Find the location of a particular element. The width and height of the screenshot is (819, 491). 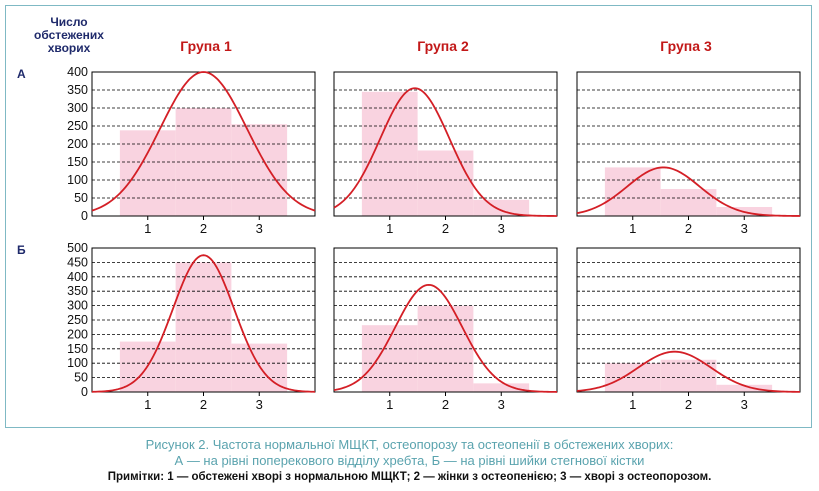

p6-xtick-label-1: 1 is located at coordinates (632, 404).